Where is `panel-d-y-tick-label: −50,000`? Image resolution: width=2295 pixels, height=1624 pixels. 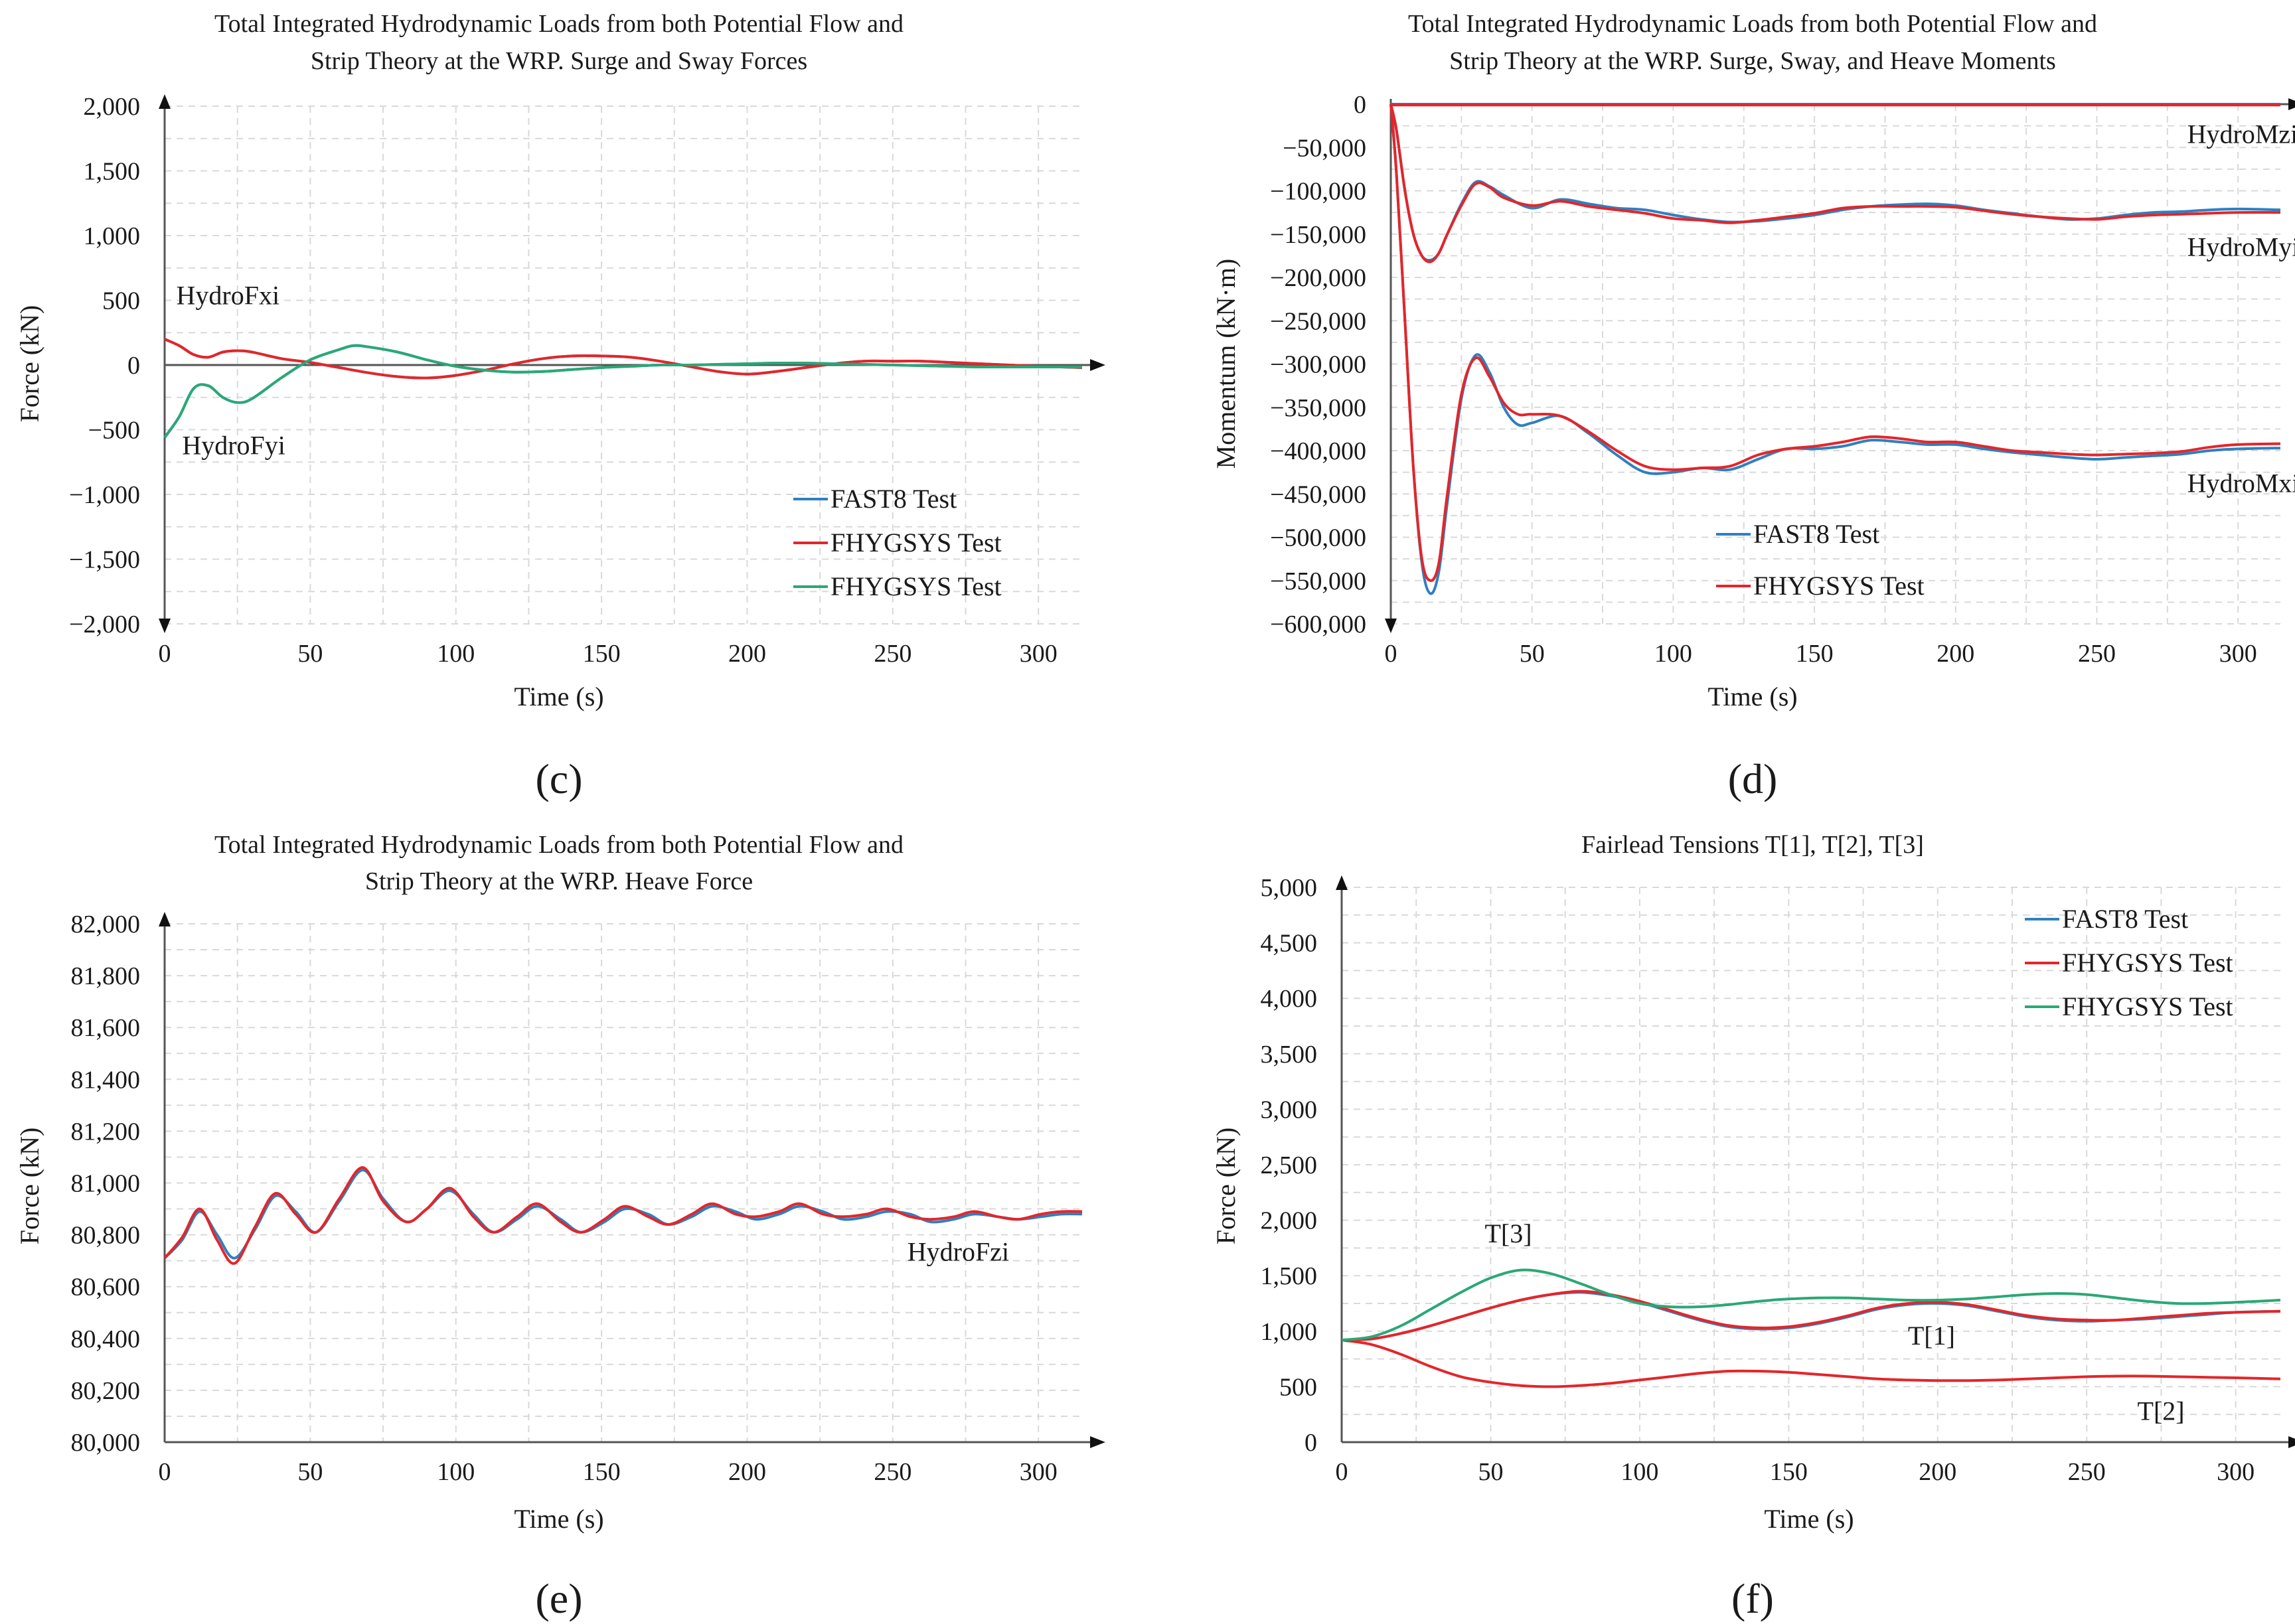 panel-d-y-tick-label: −50,000 is located at coordinates (1324, 148).